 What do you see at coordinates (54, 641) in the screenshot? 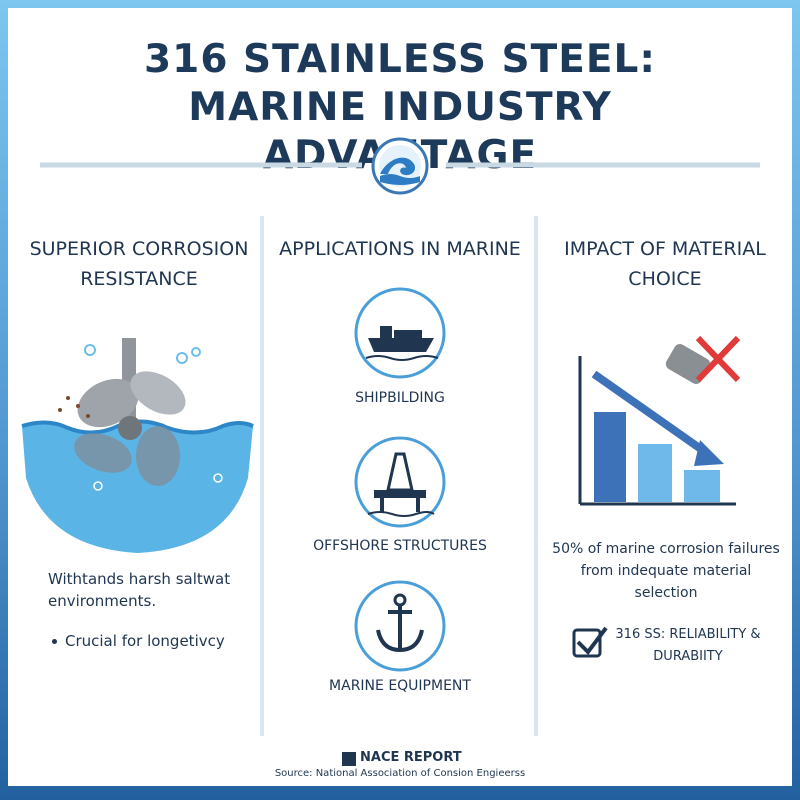
I see `bullet` at bounding box center [54, 641].